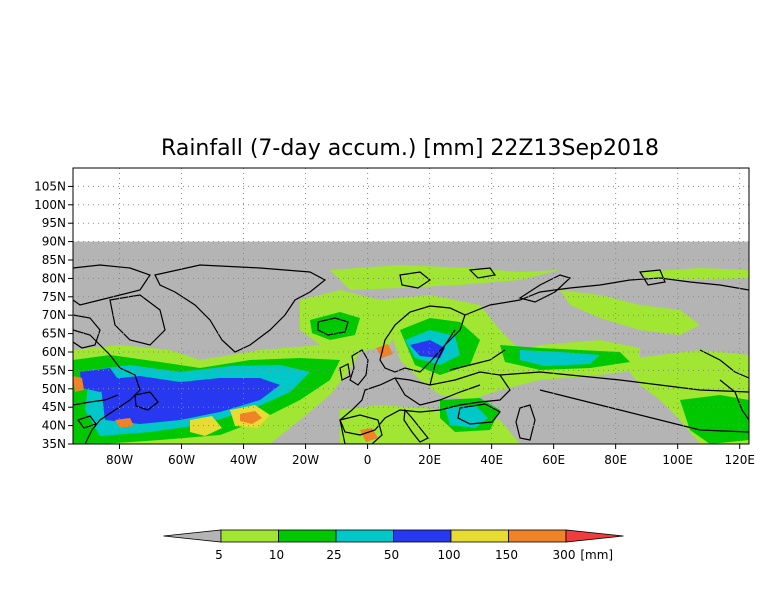 Image resolution: width=784 pixels, height=616 pixels. I want to click on lat-tick-label: 70N, so click(54, 315).